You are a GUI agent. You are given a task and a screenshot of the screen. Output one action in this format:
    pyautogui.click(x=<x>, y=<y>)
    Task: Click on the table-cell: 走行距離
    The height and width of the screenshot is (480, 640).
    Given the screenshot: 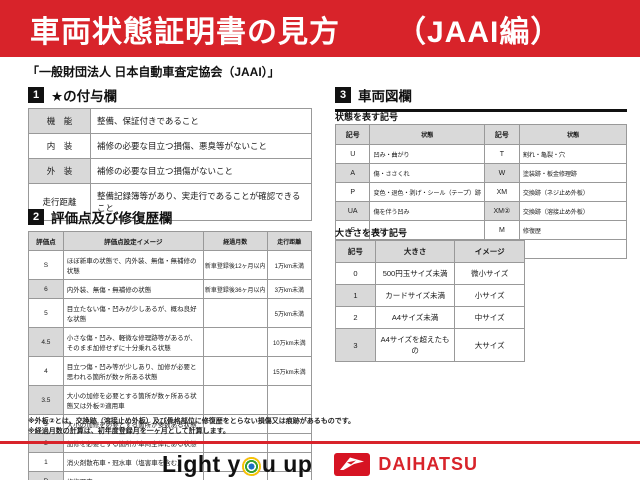 What is the action you would take?
    pyautogui.click(x=289, y=241)
    